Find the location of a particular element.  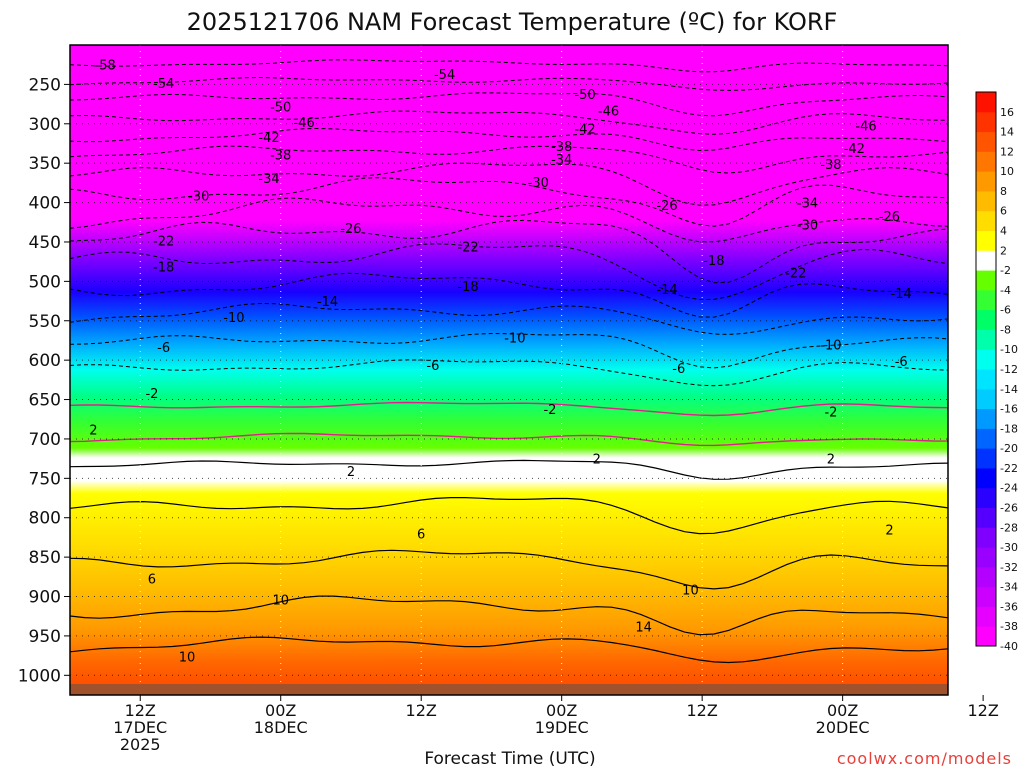

contour-label: -26 is located at coordinates (666, 206).